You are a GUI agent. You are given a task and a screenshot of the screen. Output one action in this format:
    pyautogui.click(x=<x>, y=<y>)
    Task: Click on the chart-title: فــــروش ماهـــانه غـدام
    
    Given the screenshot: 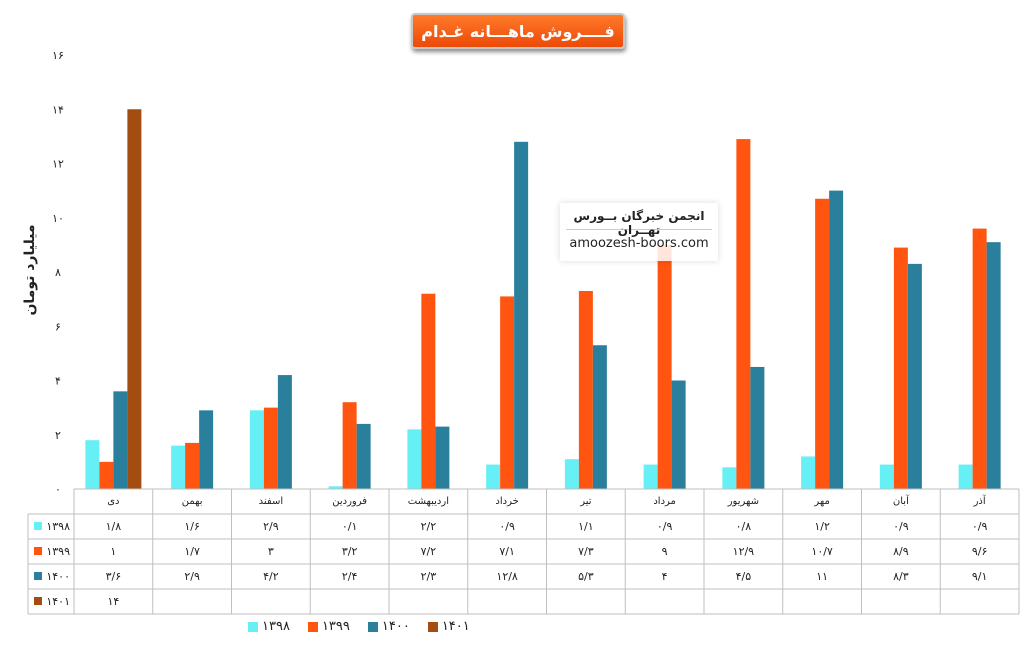 What is the action you would take?
    pyautogui.click(x=518, y=31)
    